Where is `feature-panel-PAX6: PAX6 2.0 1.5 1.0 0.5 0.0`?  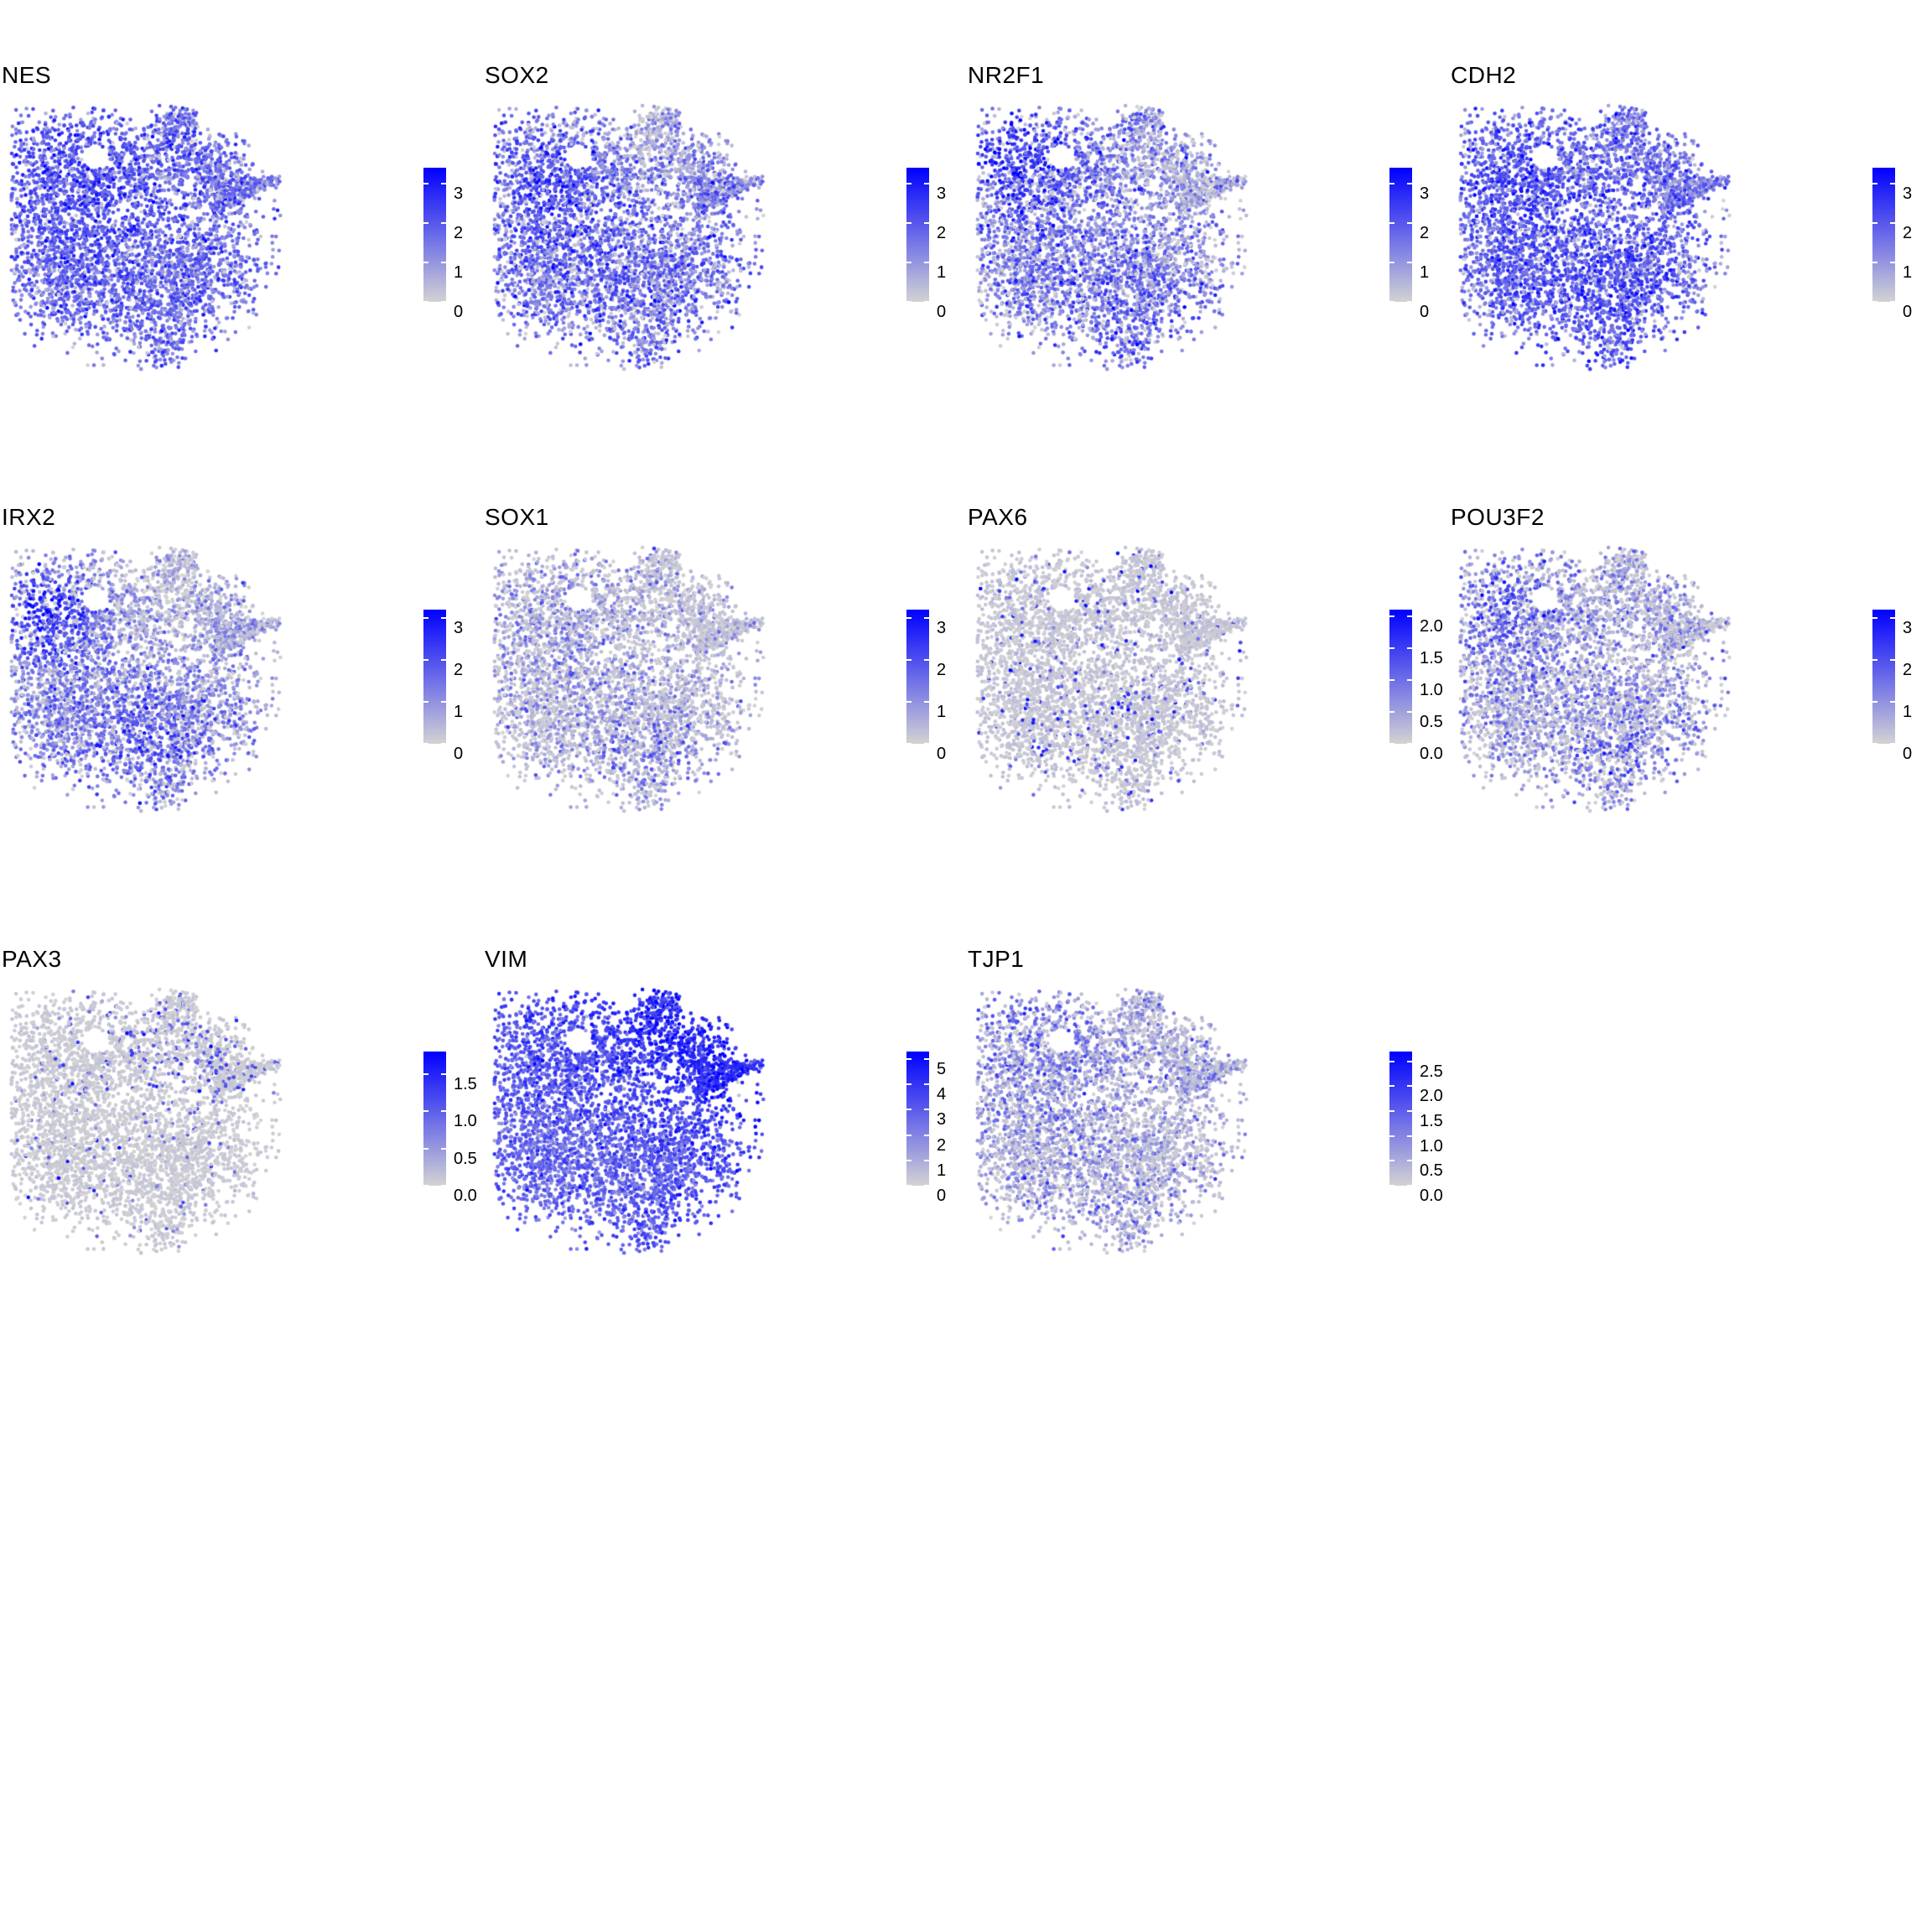
feature-panel-PAX6: PAX6 2.0 1.5 1.0 0.5 0.0 is located at coordinates (1207, 713).